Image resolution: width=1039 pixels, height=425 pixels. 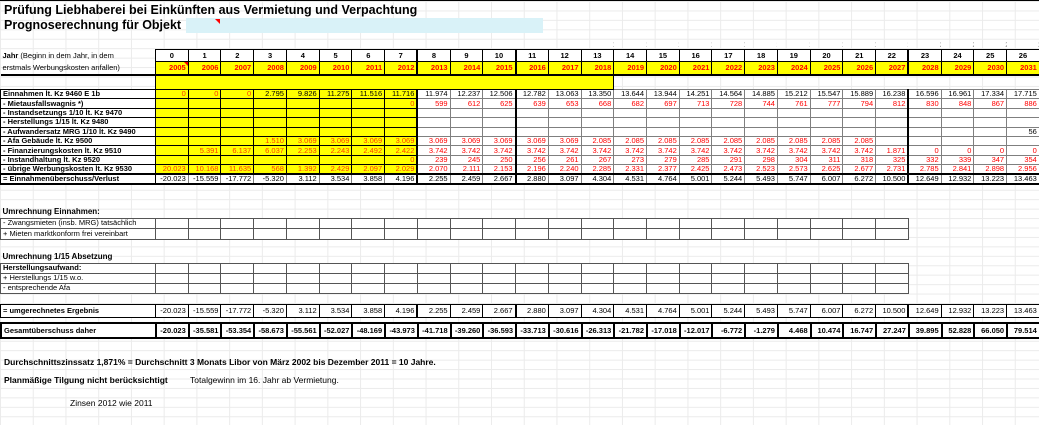 I want to click on row-label-instandsetzung: - Instandsetzungs 1/10 lt. Kz 9470, so click(x=78, y=113).